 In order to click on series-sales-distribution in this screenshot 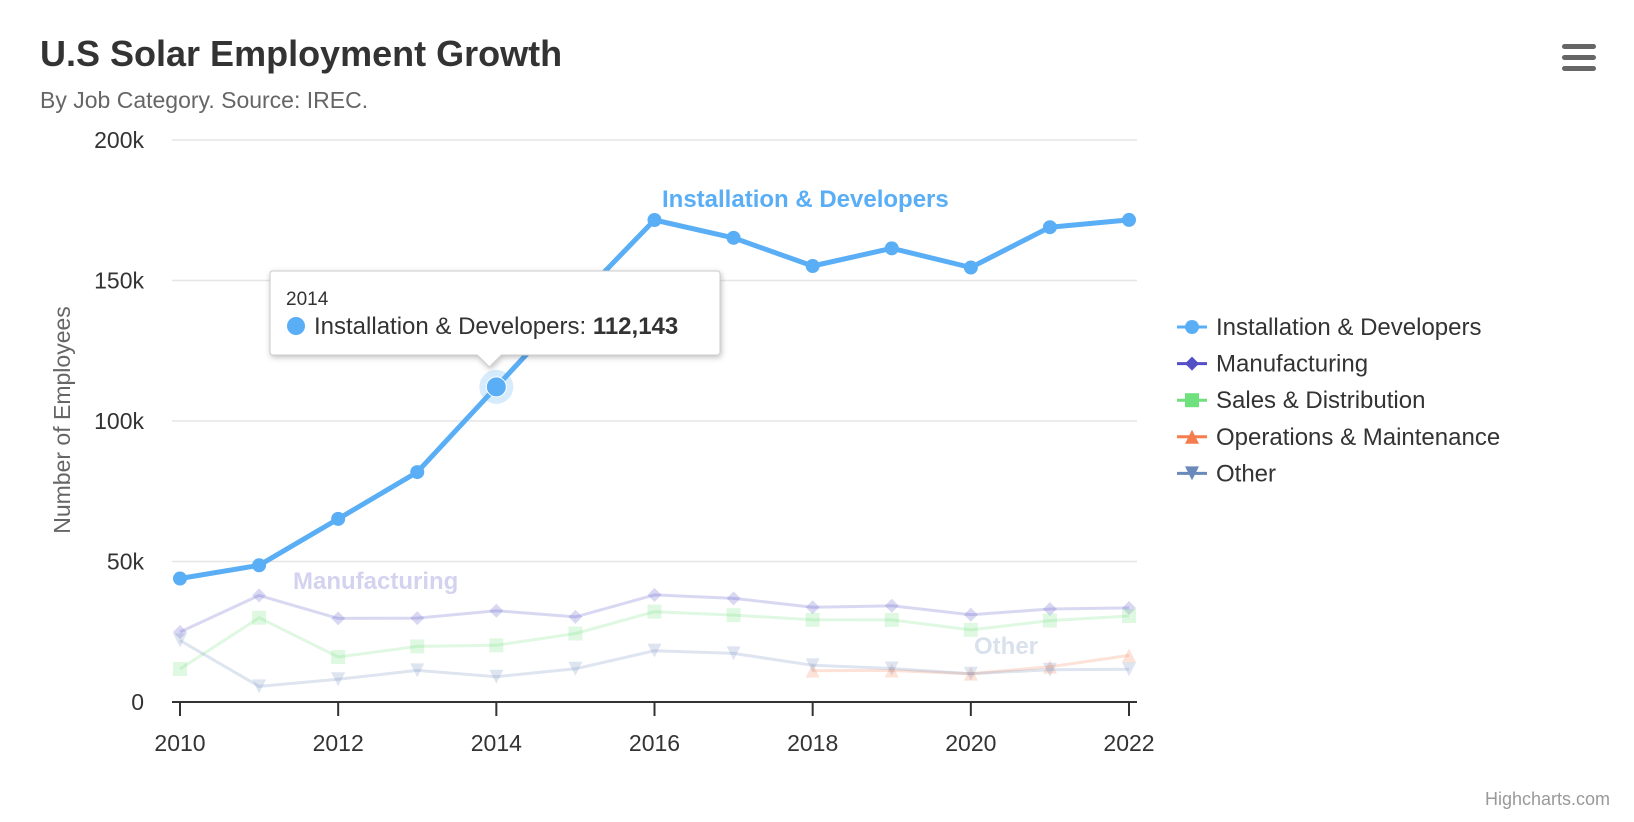, I will do `click(654, 640)`.